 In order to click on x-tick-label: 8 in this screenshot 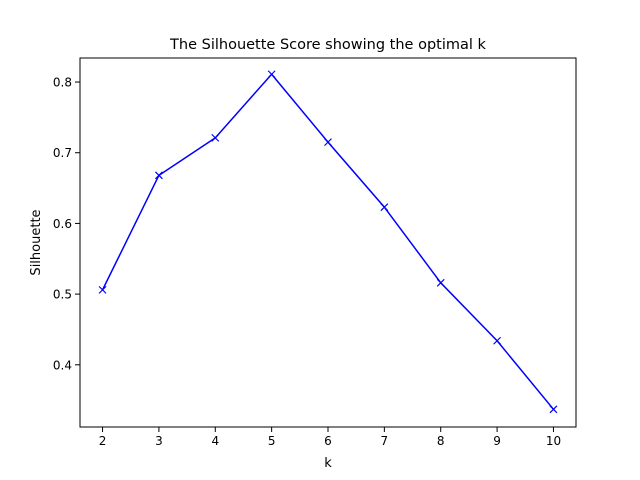, I will do `click(441, 441)`.